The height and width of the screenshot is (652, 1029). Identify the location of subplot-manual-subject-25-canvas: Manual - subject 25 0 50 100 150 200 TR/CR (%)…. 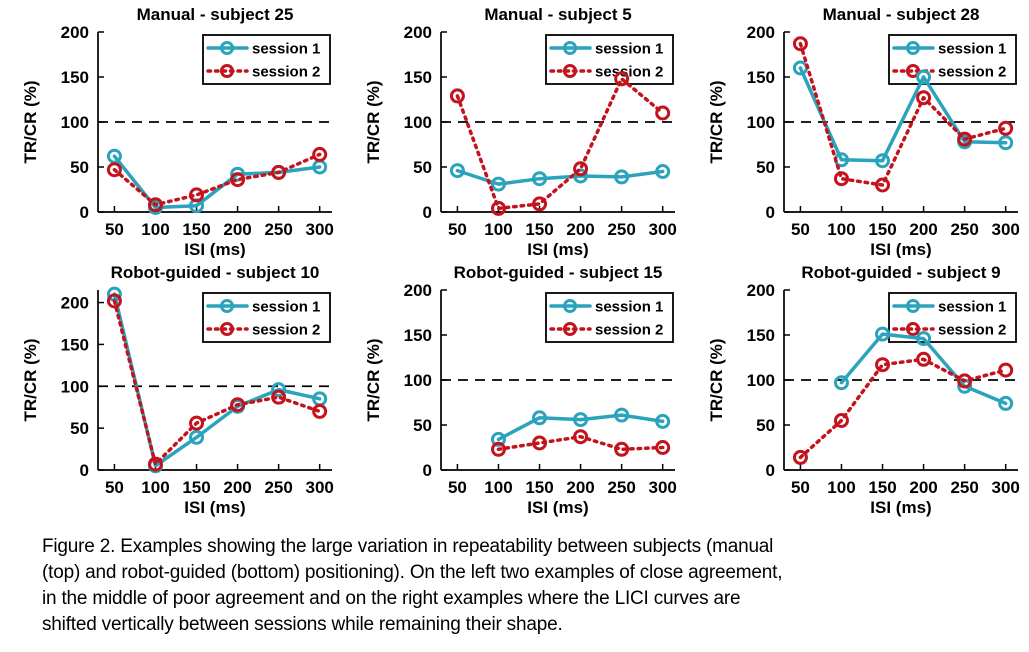
(177, 131).